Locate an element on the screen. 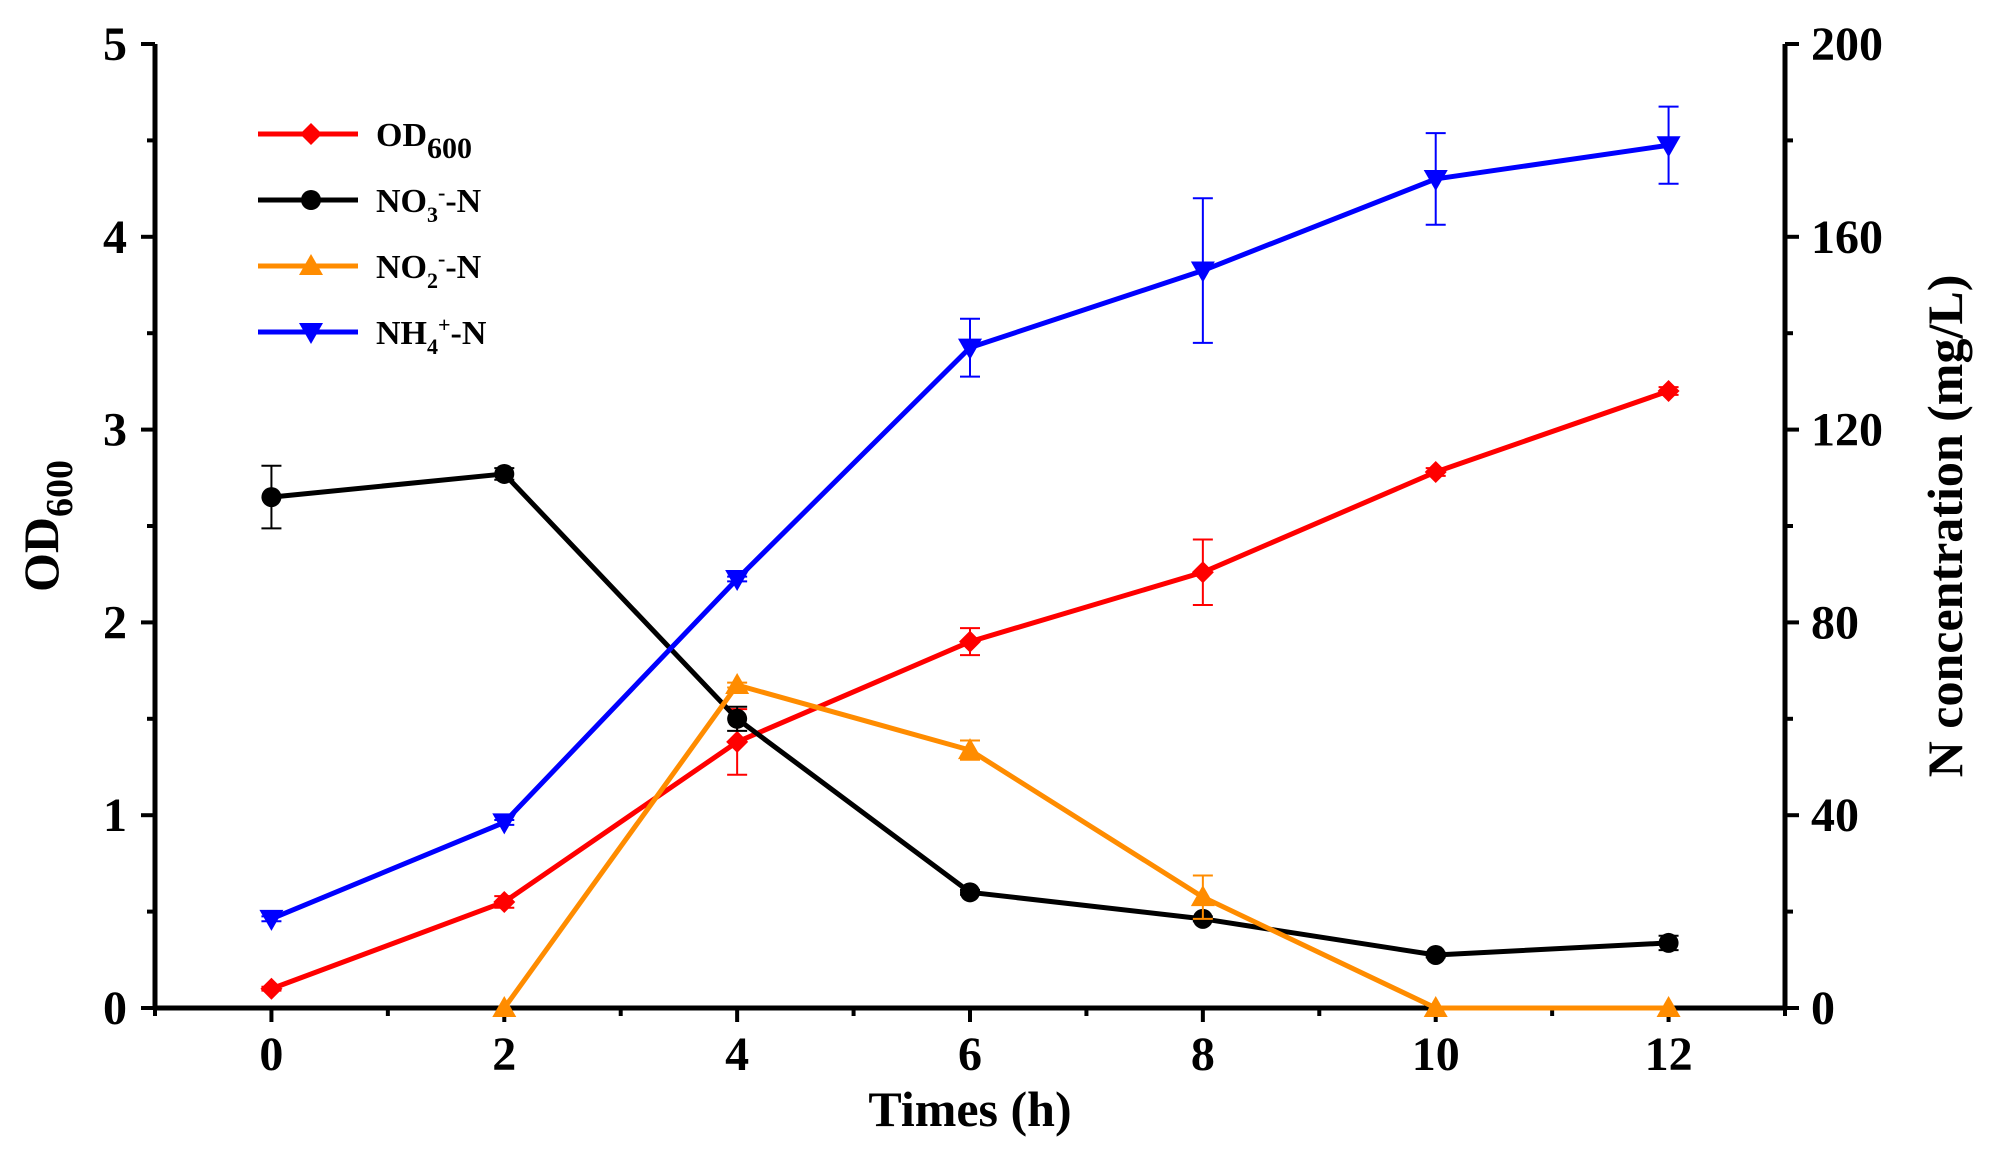  x-tick-label: 8 is located at coordinates (1203, 1054).